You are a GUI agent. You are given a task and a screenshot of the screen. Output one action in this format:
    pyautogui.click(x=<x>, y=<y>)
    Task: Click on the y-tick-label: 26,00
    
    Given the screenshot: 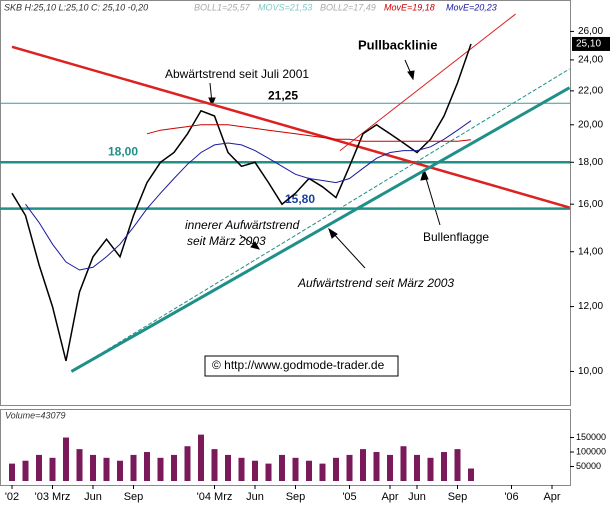 What is the action you would take?
    pyautogui.click(x=590, y=31)
    